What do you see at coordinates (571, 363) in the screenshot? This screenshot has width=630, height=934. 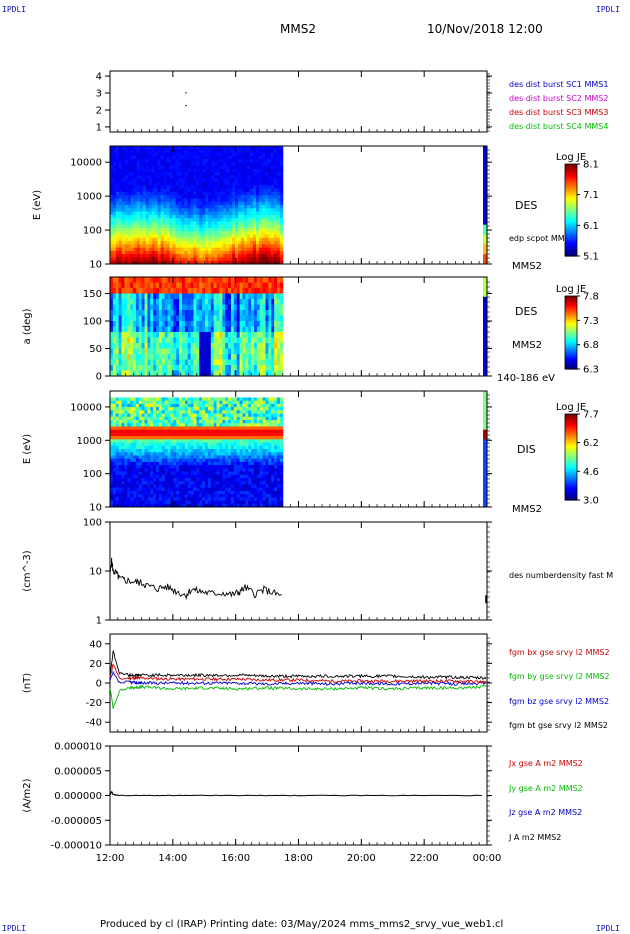 I see `des-pitch-panel-colorbar-segment` at bounding box center [571, 363].